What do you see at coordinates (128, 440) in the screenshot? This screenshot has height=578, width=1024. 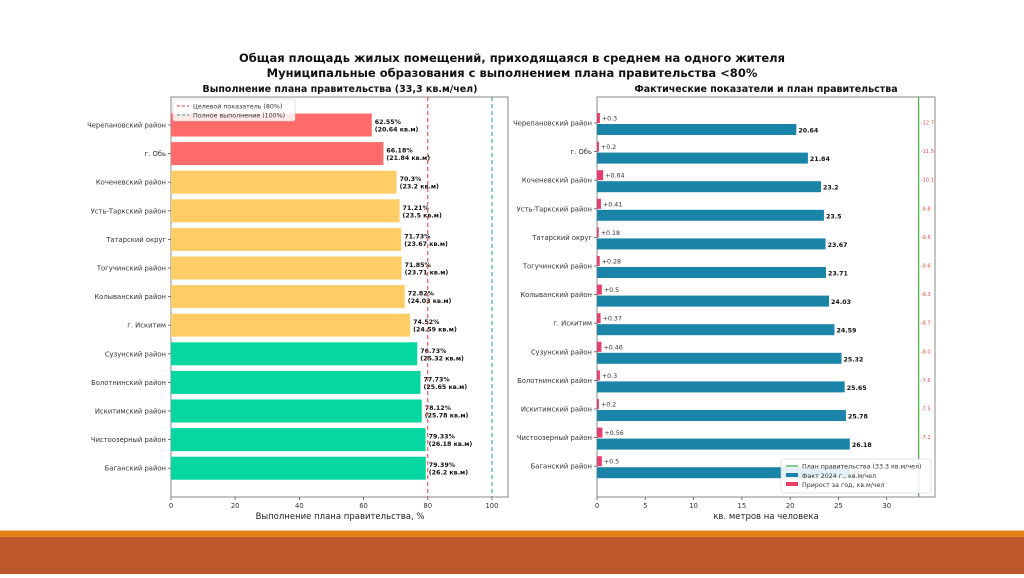 I see `left-category-label: Чистоозерный район` at bounding box center [128, 440].